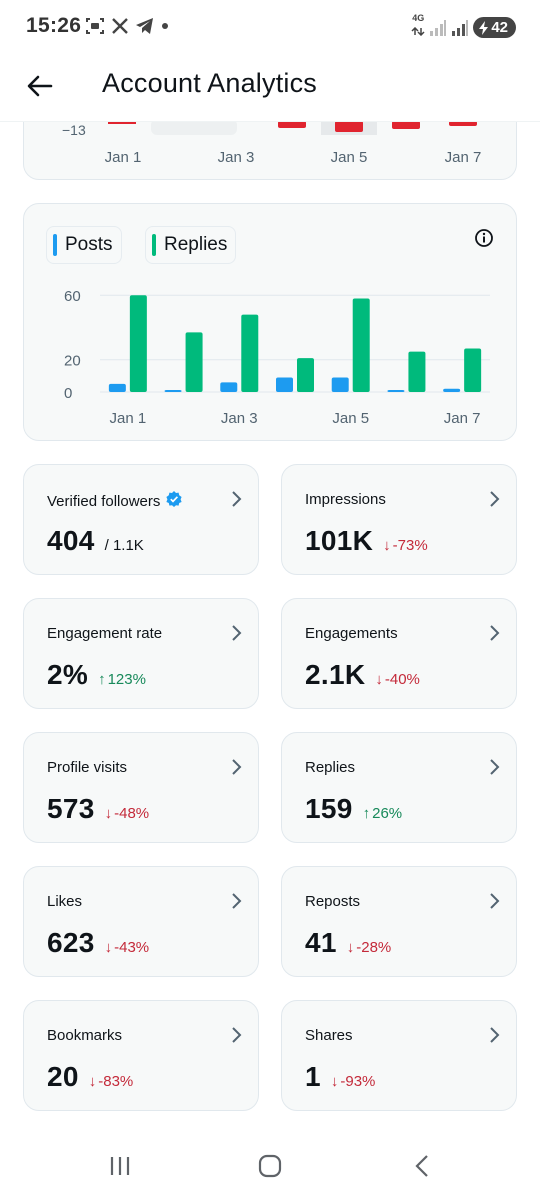 The image size is (540, 1200). Describe the element at coordinates (353, 809) in the screenshot. I see `stat-value-row: 159 ↑ 26%` at that location.